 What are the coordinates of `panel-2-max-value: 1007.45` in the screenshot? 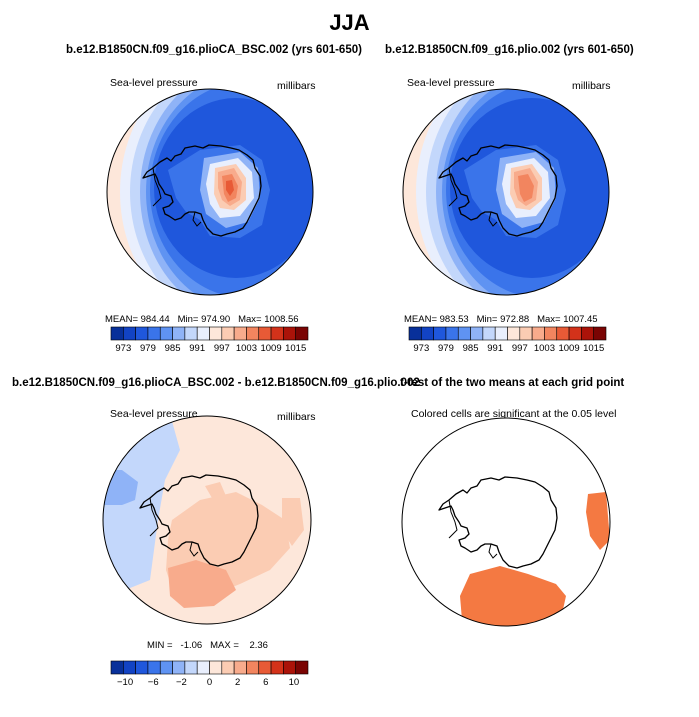 It's located at (580, 319).